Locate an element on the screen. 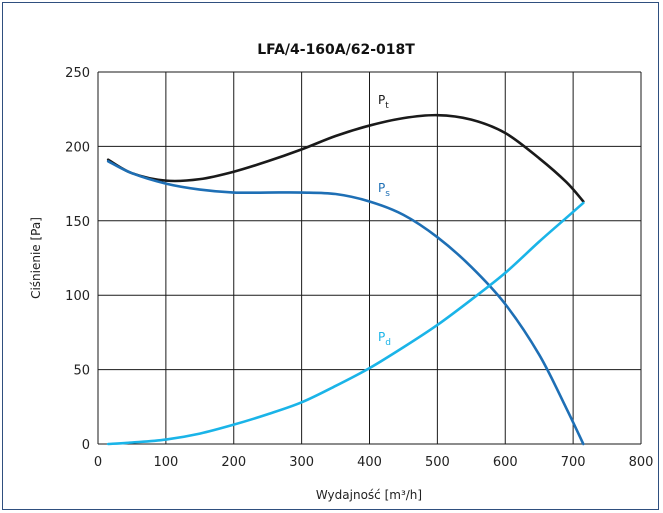 The image size is (663, 513). x-axis-label: Wydajność [m³/h] is located at coordinates (369, 495).